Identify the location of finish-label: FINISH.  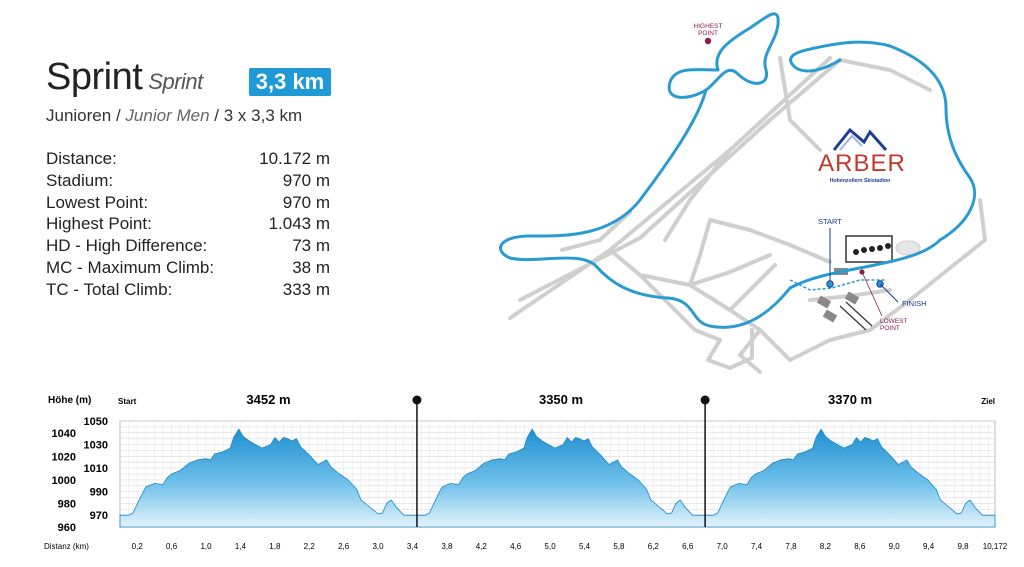
(914, 303).